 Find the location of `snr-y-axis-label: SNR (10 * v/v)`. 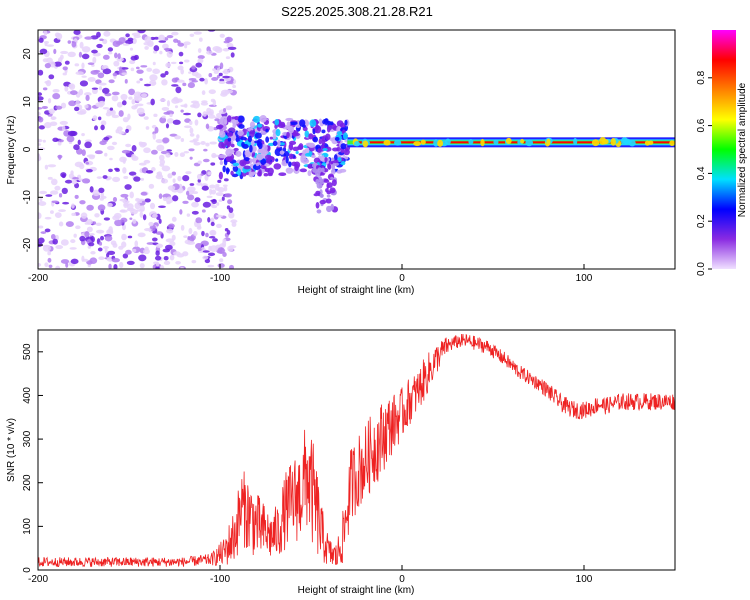

snr-y-axis-label: SNR (10 * v/v) is located at coordinates (11, 450).